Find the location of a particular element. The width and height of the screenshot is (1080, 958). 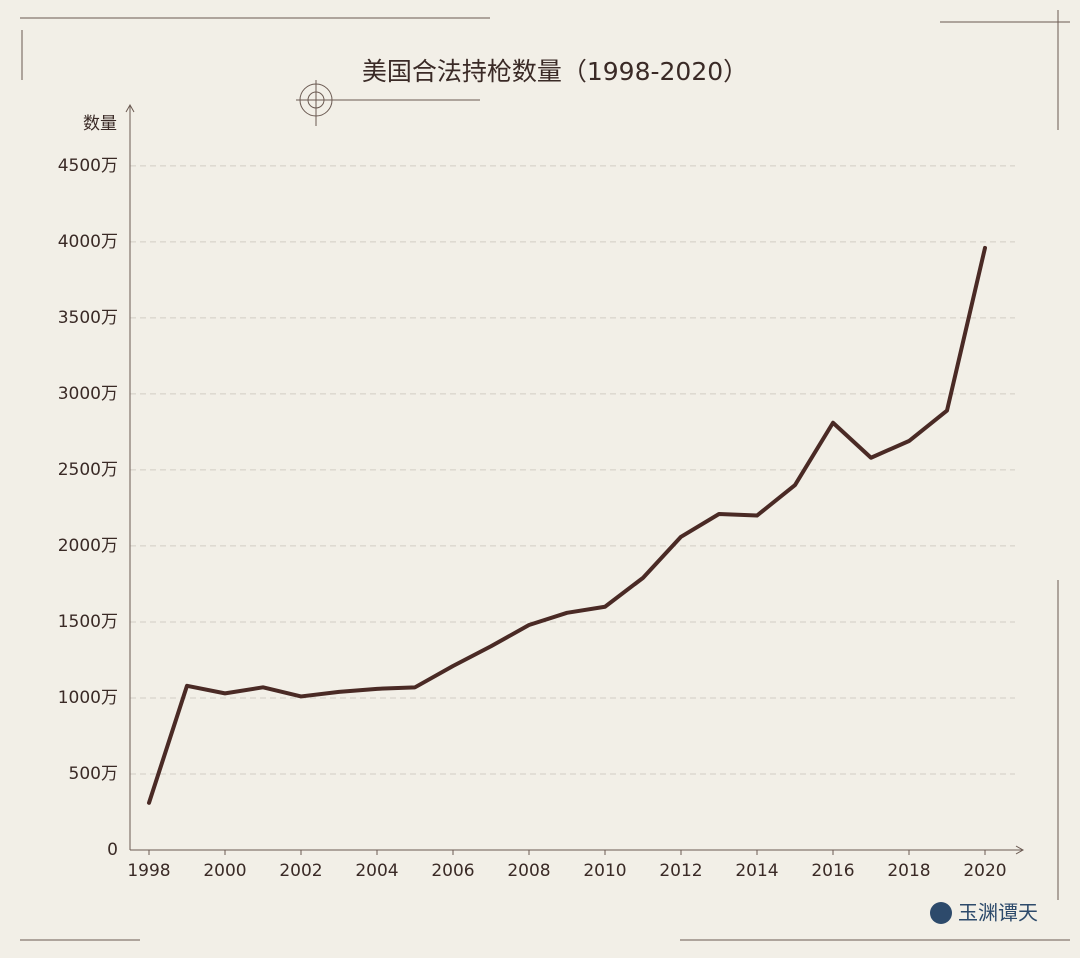

chart-title: 美国合法持枪数量（1998-2020） is located at coordinates (555, 71).